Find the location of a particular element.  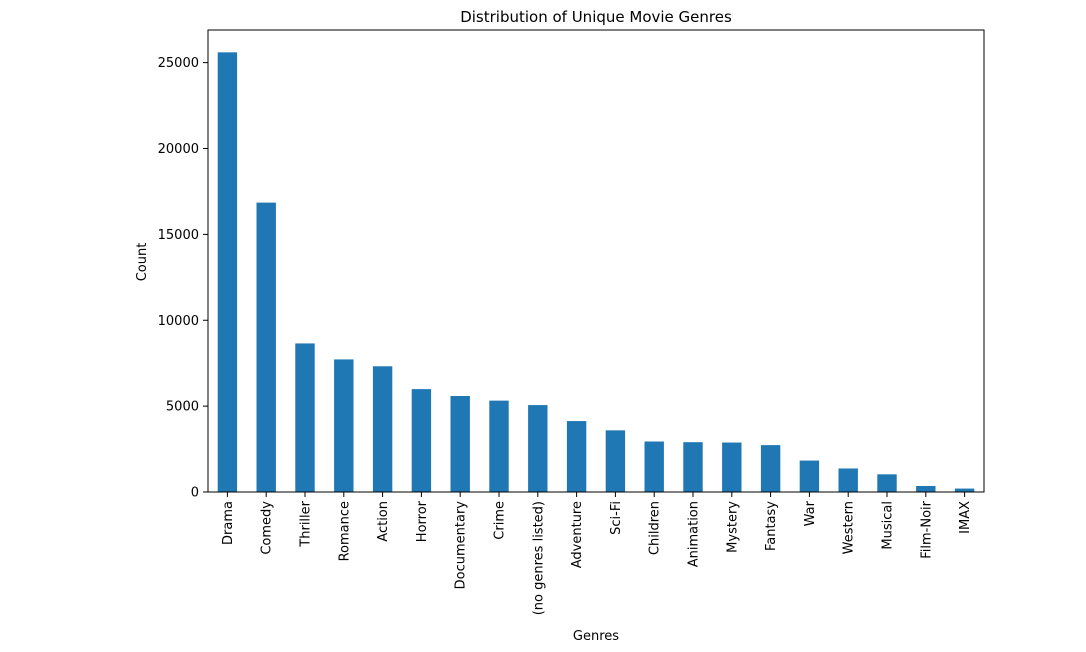

x-tick-label: Adventure is located at coordinates (577, 534).